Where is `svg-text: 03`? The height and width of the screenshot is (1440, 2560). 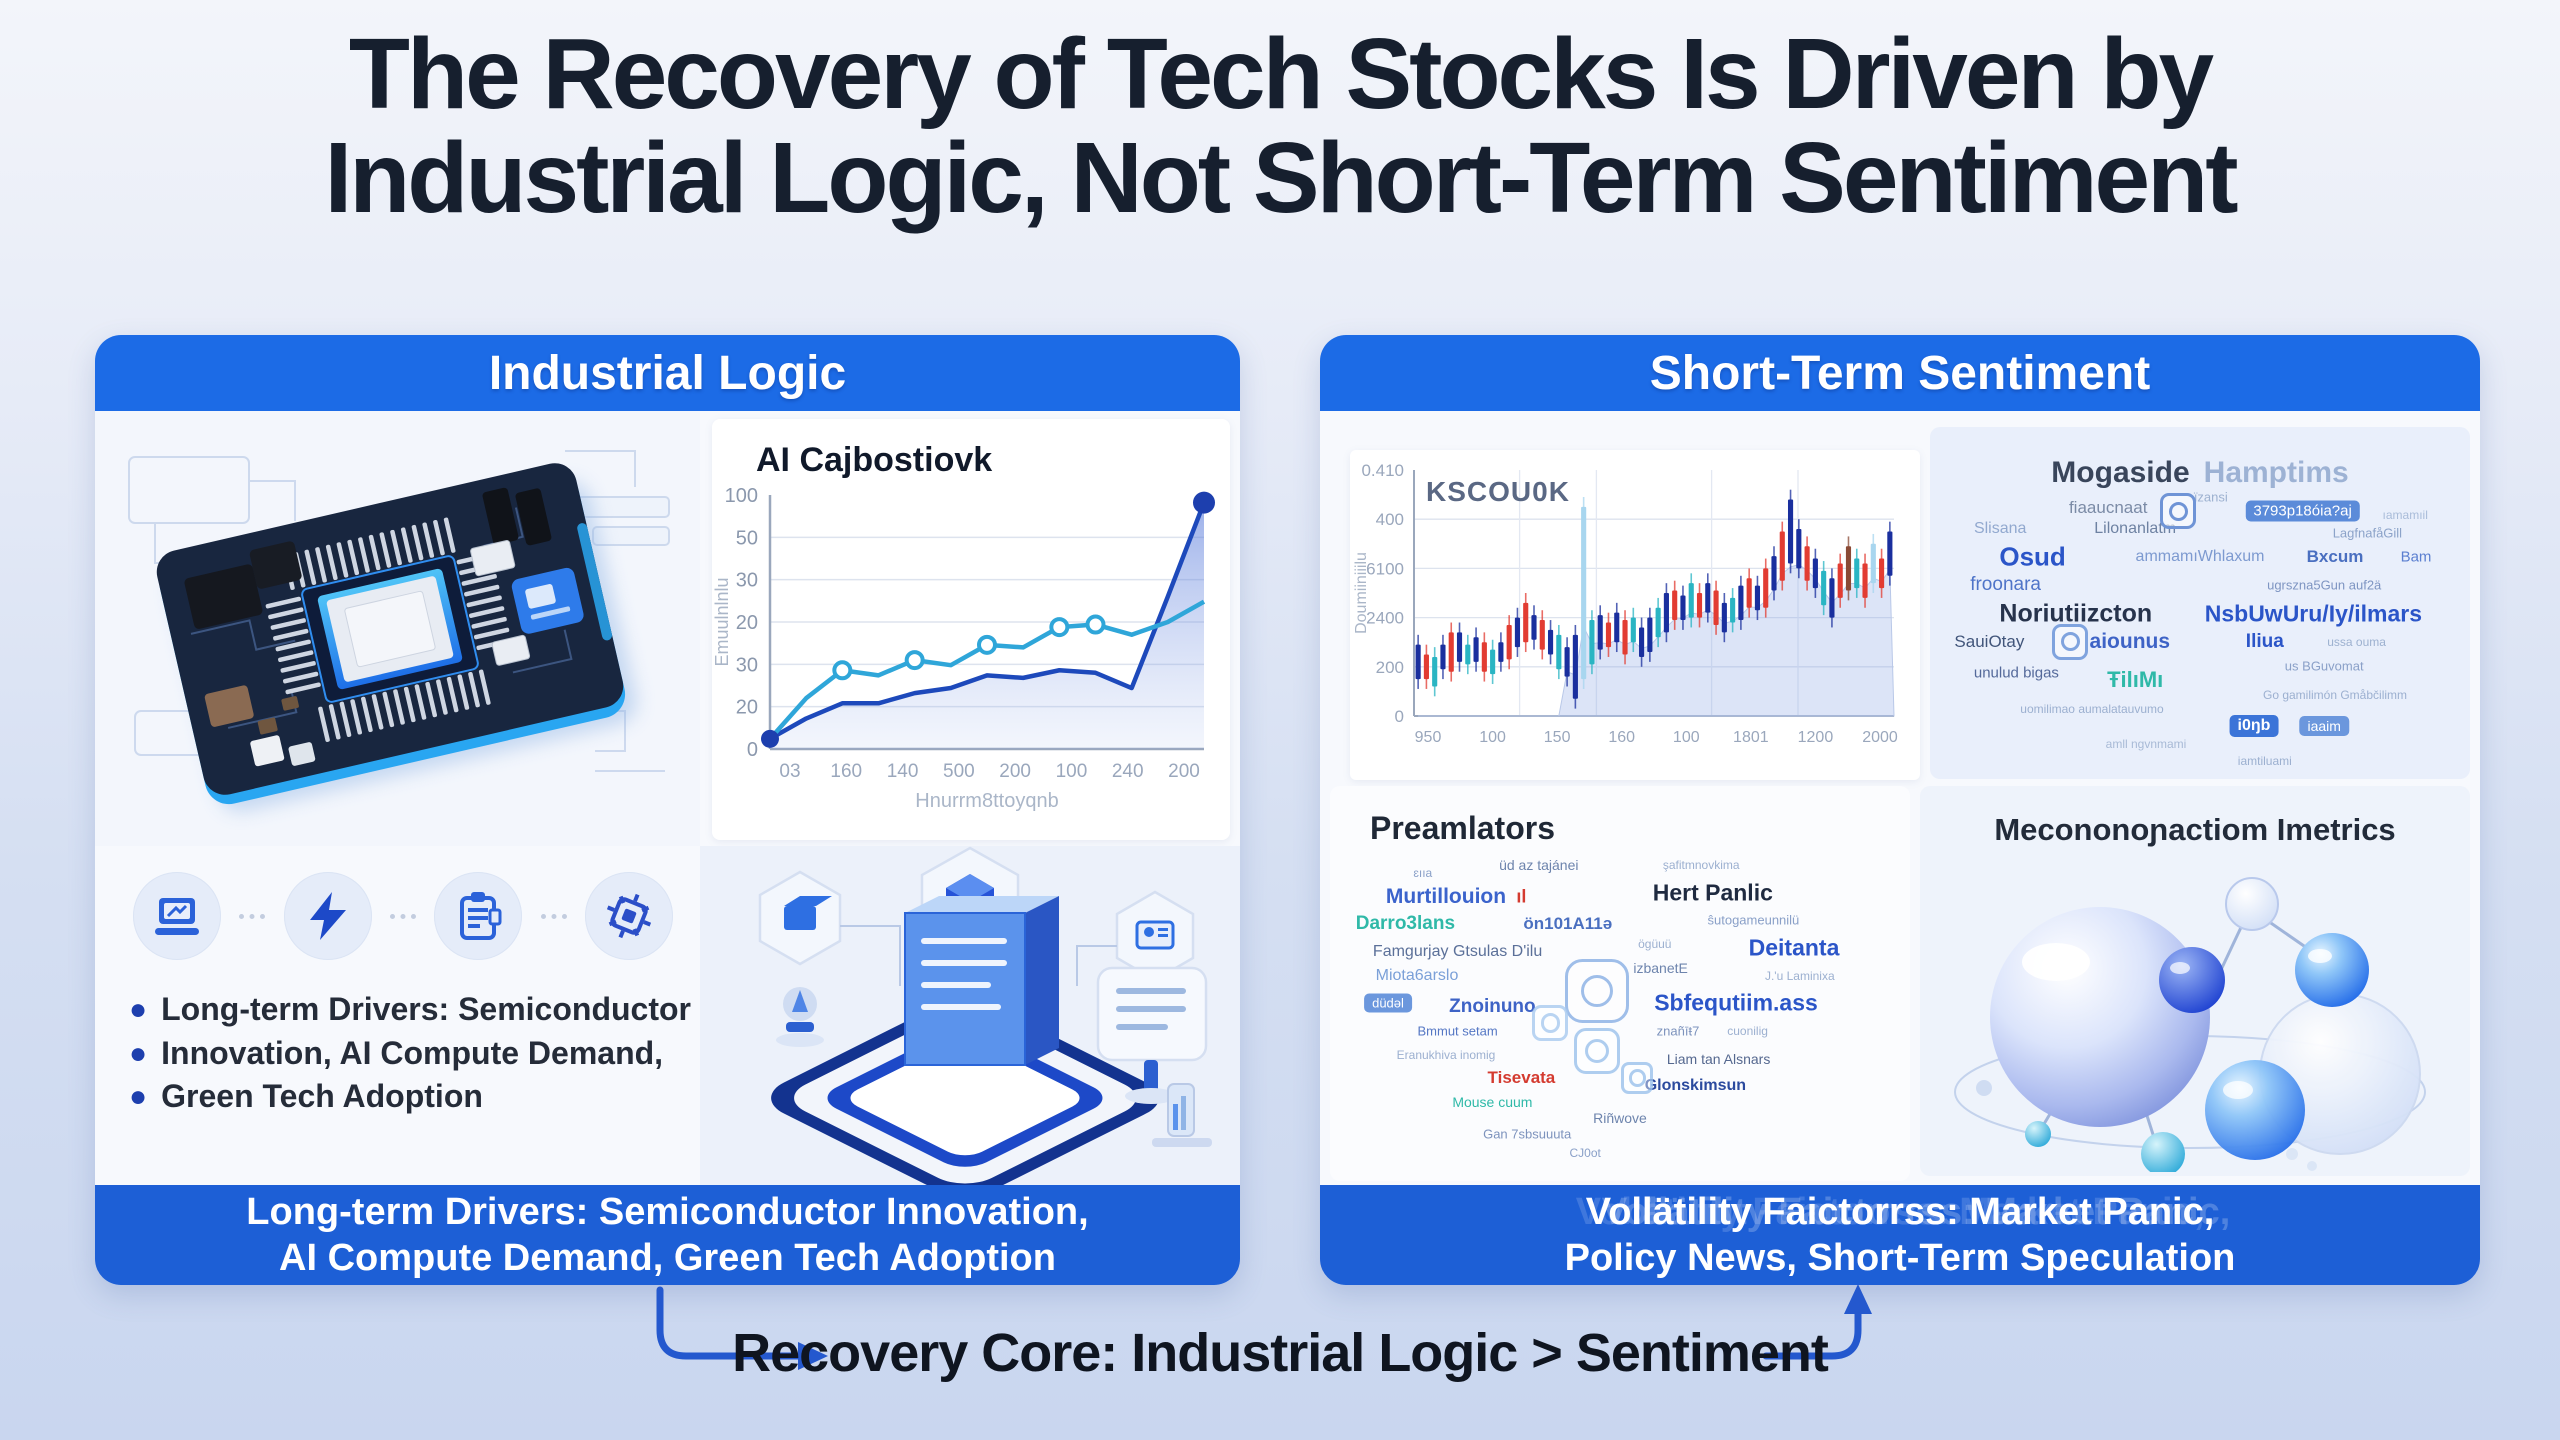
svg-text: 03 is located at coordinates (789, 771).